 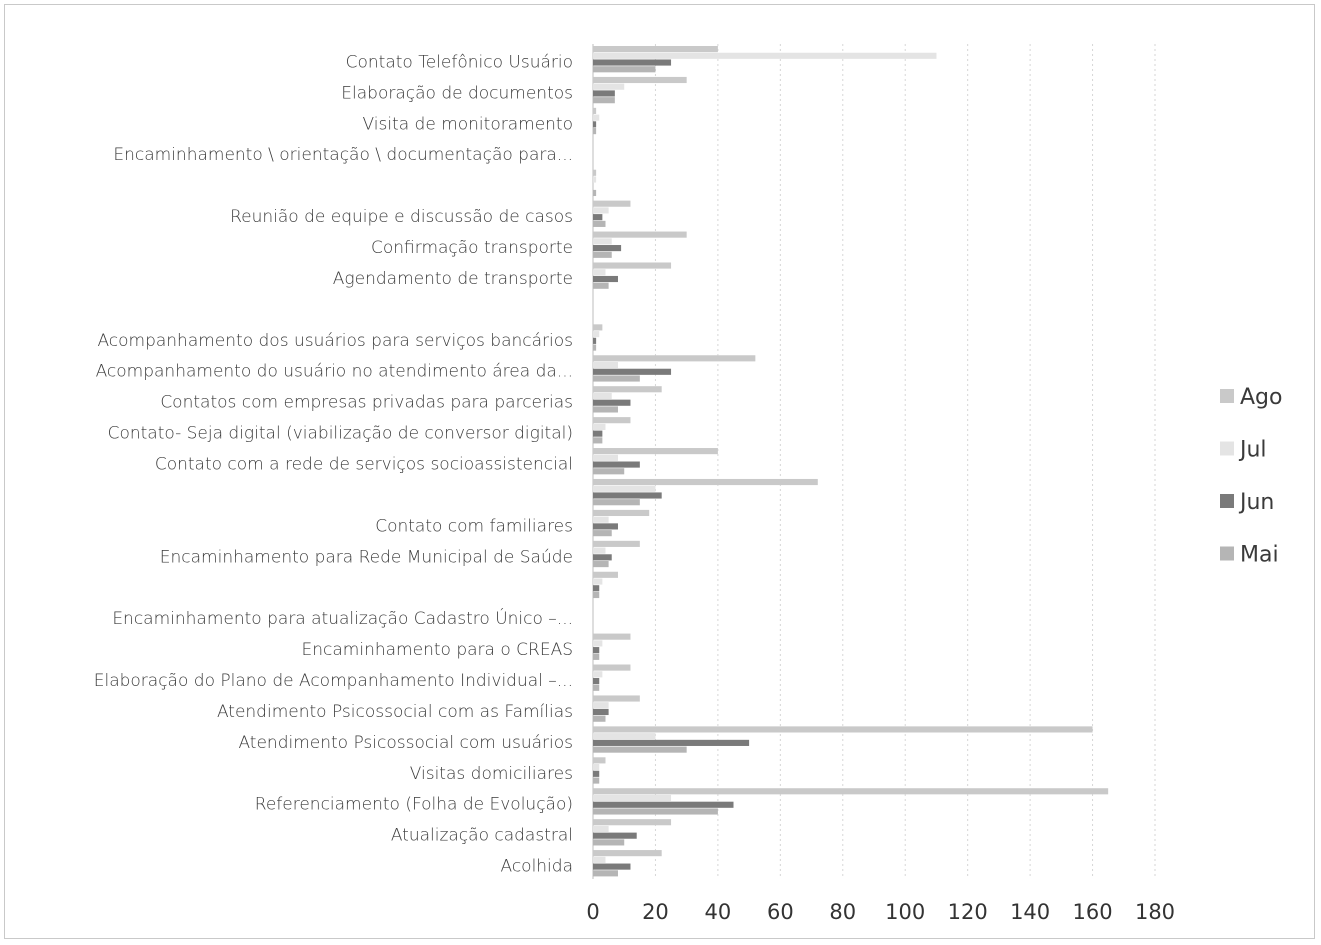 What do you see at coordinates (401, 217) in the screenshot?
I see `category-label: Reunião de equipe e discussão de casos` at bounding box center [401, 217].